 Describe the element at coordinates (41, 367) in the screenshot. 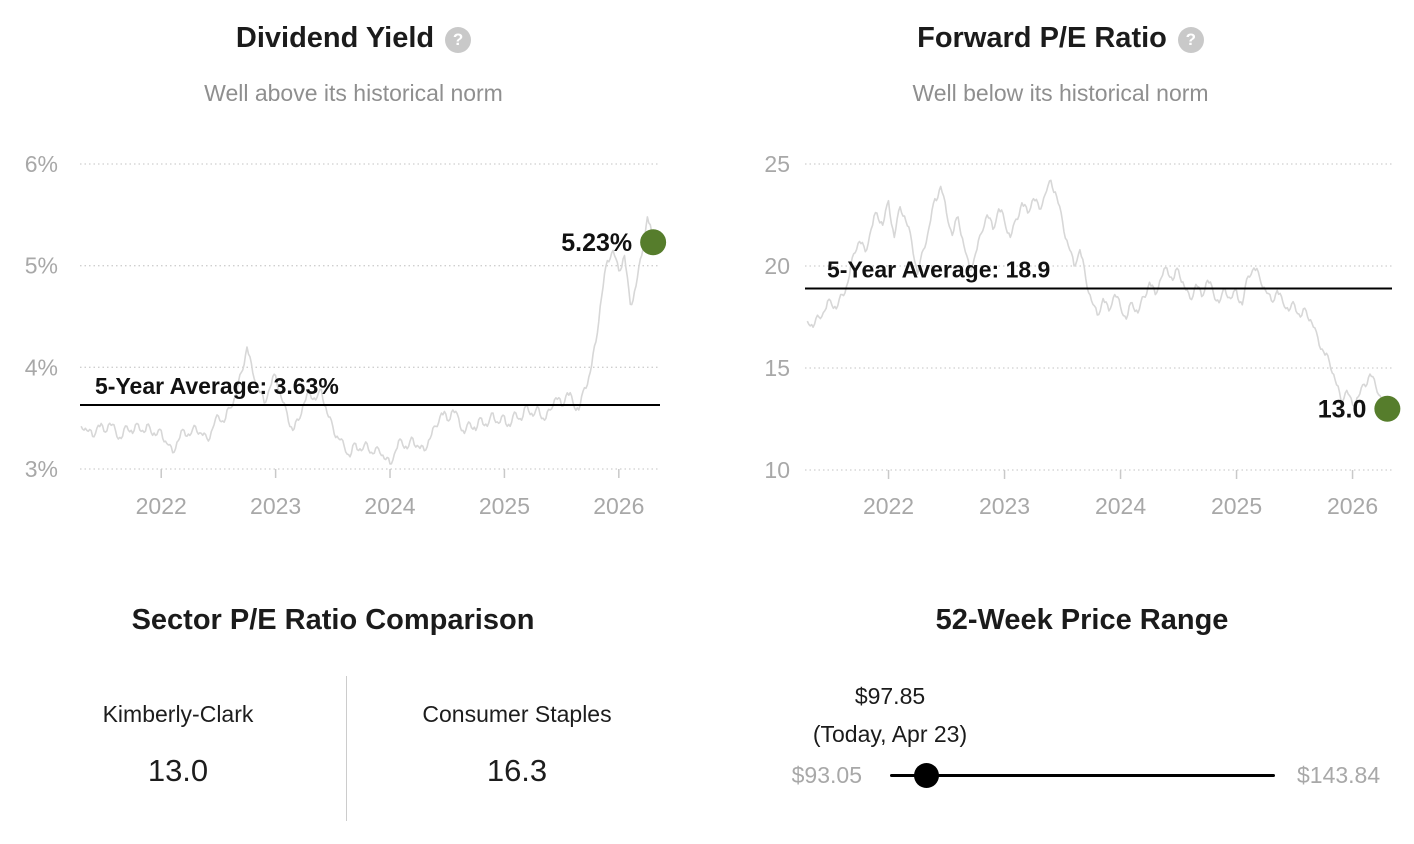

I see `y-tick-label: 4%` at that location.